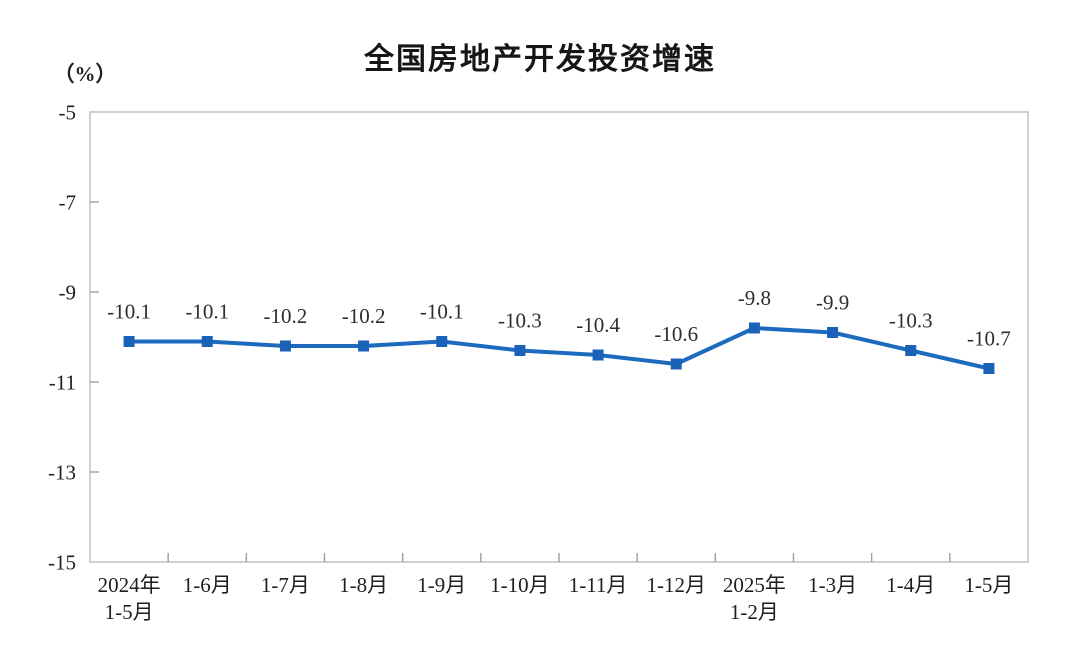 The width and height of the screenshot is (1080, 648). Describe the element at coordinates (520, 585) in the screenshot. I see `x-axis-category-label: 1-10月` at that location.